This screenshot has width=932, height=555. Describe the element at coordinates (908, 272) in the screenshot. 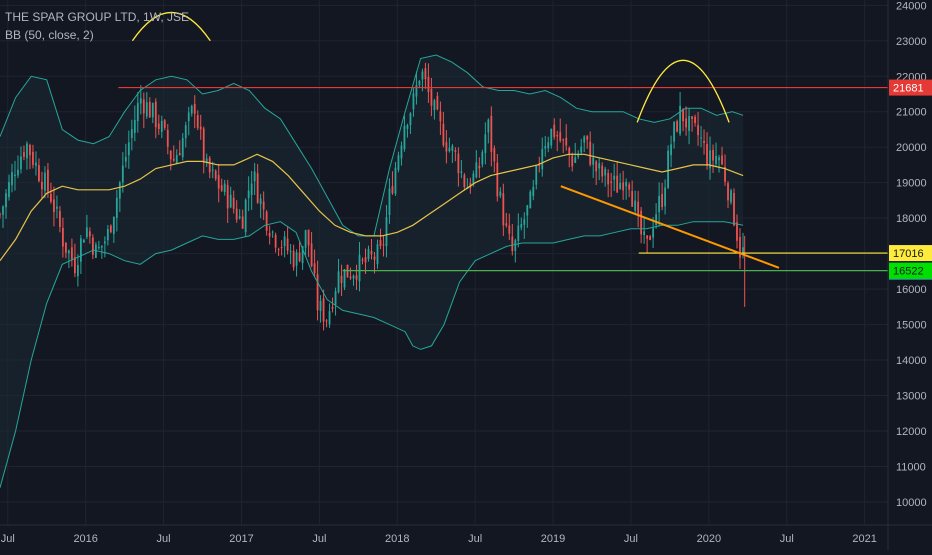

I see `price-label-value: 16522` at that location.